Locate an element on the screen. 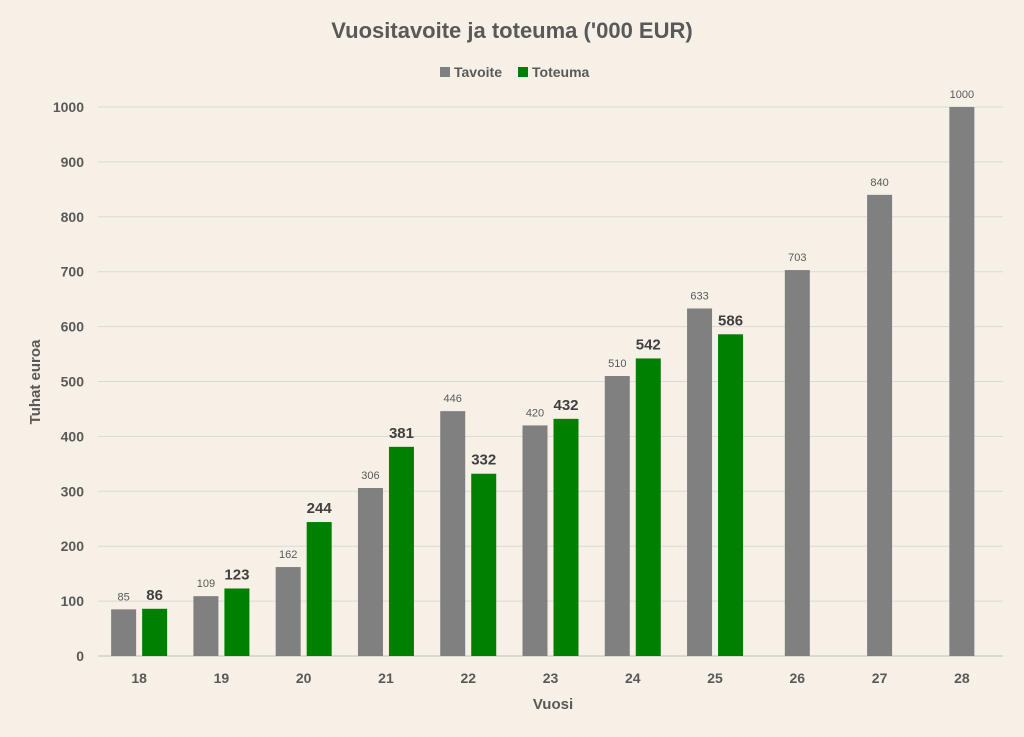  data-label-toteuma: 542 is located at coordinates (648, 344).